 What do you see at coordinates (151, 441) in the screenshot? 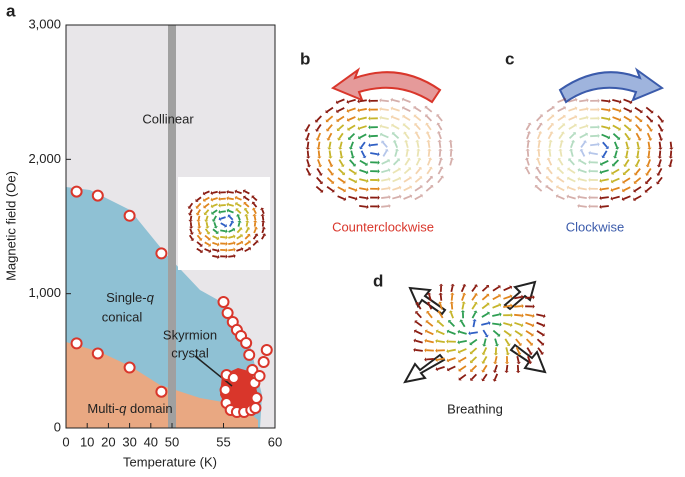
I see `x-tick-label: 40` at bounding box center [151, 441].